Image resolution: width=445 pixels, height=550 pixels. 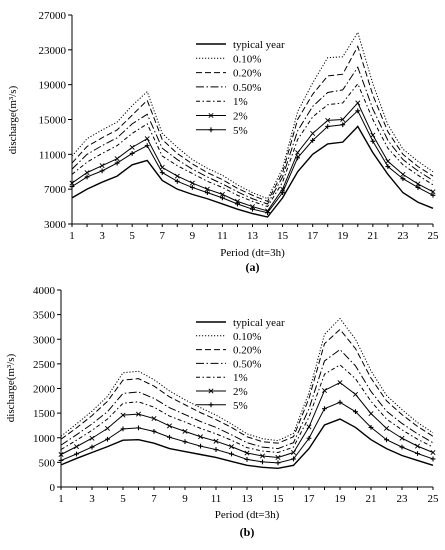 I want to click on chart-b-legend-label: 5%, so click(x=240, y=406).